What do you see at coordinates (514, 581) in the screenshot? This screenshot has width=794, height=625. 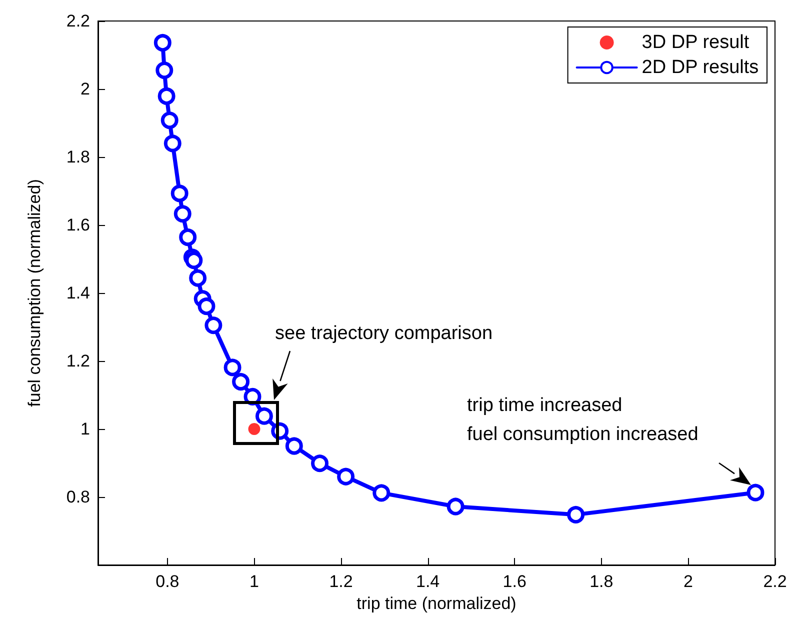 I see `x-tick-label: 1.6` at bounding box center [514, 581].